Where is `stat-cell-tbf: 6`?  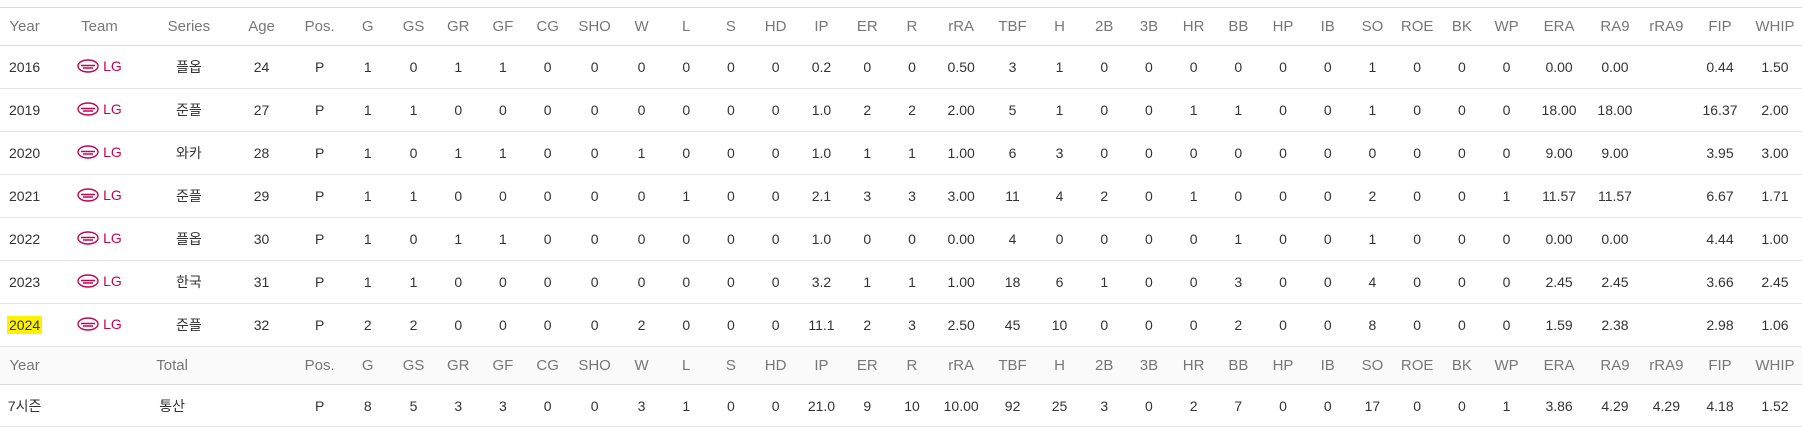 stat-cell-tbf: 6 is located at coordinates (1012, 153).